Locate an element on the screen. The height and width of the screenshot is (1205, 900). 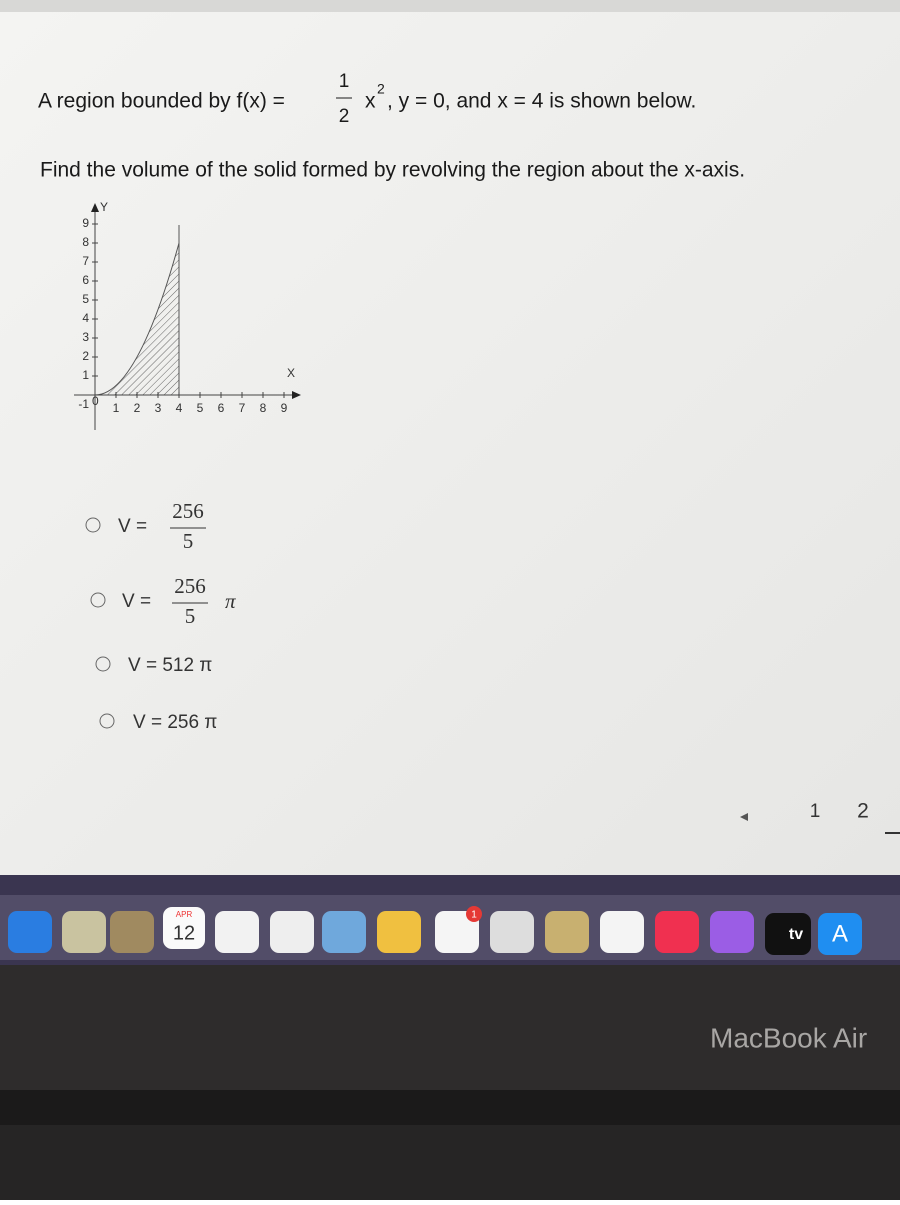
appstore-glyph: A is located at coordinates (840, 933).